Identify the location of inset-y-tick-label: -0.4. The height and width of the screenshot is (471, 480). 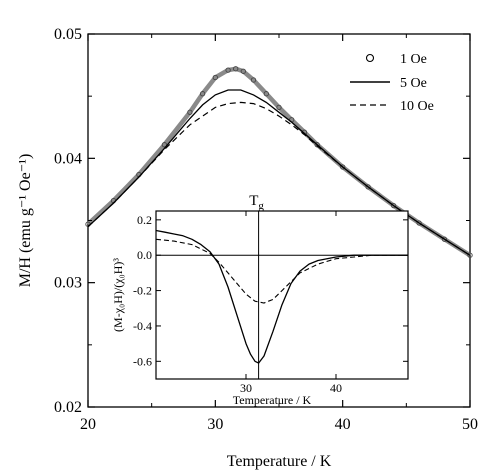
(142, 326).